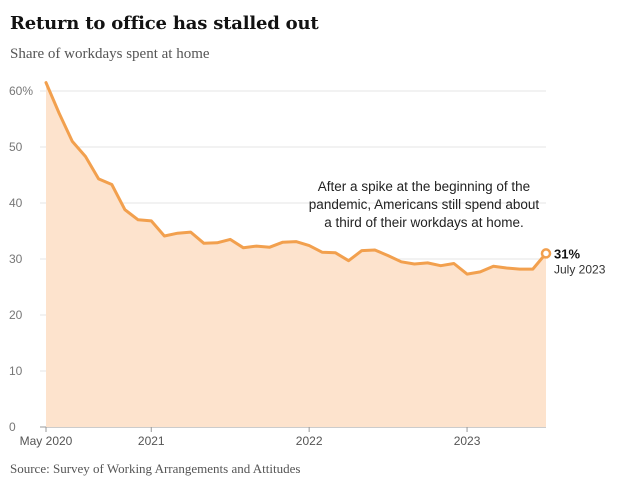 The width and height of the screenshot is (619, 494). What do you see at coordinates (309, 441) in the screenshot?
I see `x-tick-label: 2022` at bounding box center [309, 441].